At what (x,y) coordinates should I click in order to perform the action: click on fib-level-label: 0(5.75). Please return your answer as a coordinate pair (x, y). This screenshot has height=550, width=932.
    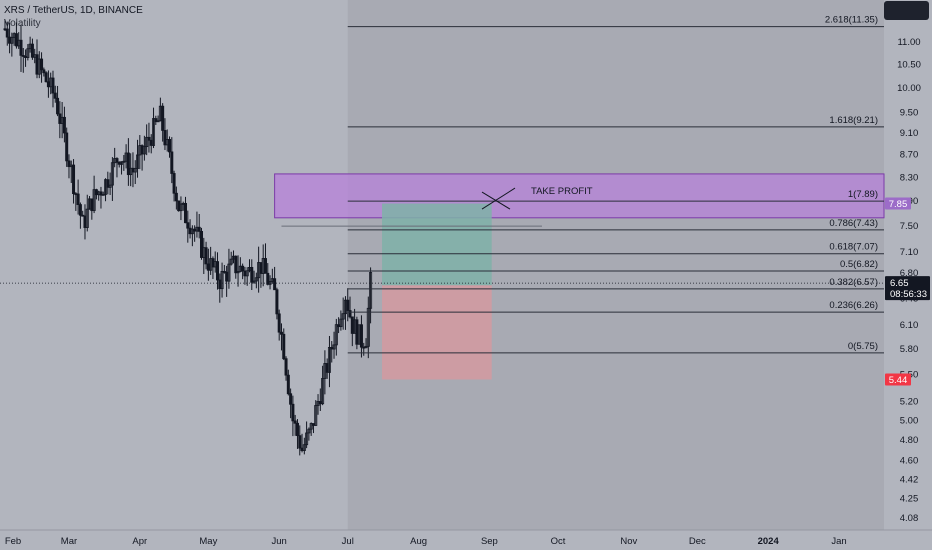
    Looking at the image, I should click on (863, 346).